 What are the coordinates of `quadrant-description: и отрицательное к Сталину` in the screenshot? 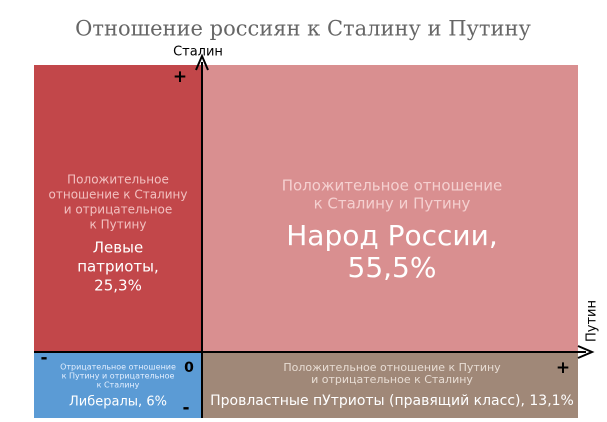 It's located at (392, 379).